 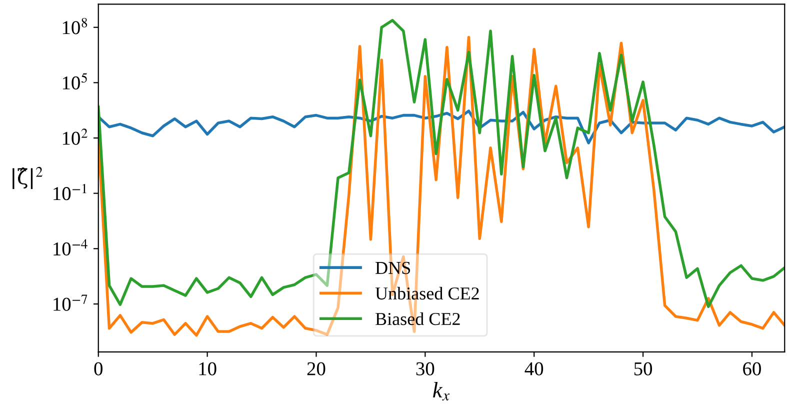 I want to click on y-axis-title: |ζ̂|$^{2}$, so click(x=27, y=178).